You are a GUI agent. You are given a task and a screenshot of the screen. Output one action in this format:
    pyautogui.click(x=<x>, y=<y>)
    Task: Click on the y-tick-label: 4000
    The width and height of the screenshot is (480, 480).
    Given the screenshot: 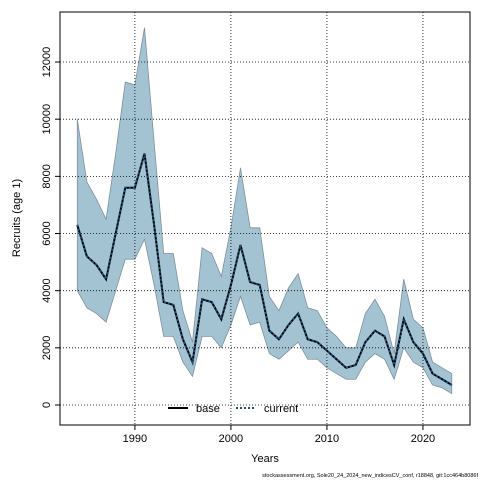 What is the action you would take?
    pyautogui.click(x=47, y=290)
    